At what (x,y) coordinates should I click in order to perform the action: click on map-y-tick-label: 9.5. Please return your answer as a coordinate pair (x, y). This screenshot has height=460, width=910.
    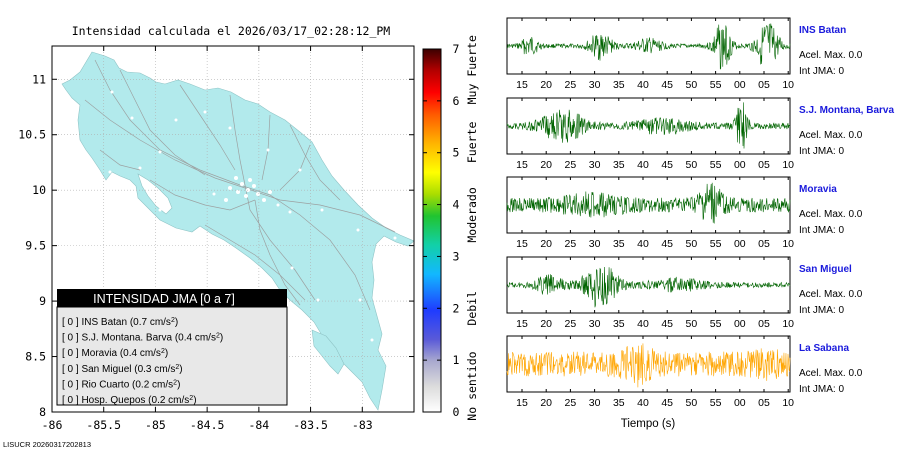
    Looking at the image, I should click on (35, 246).